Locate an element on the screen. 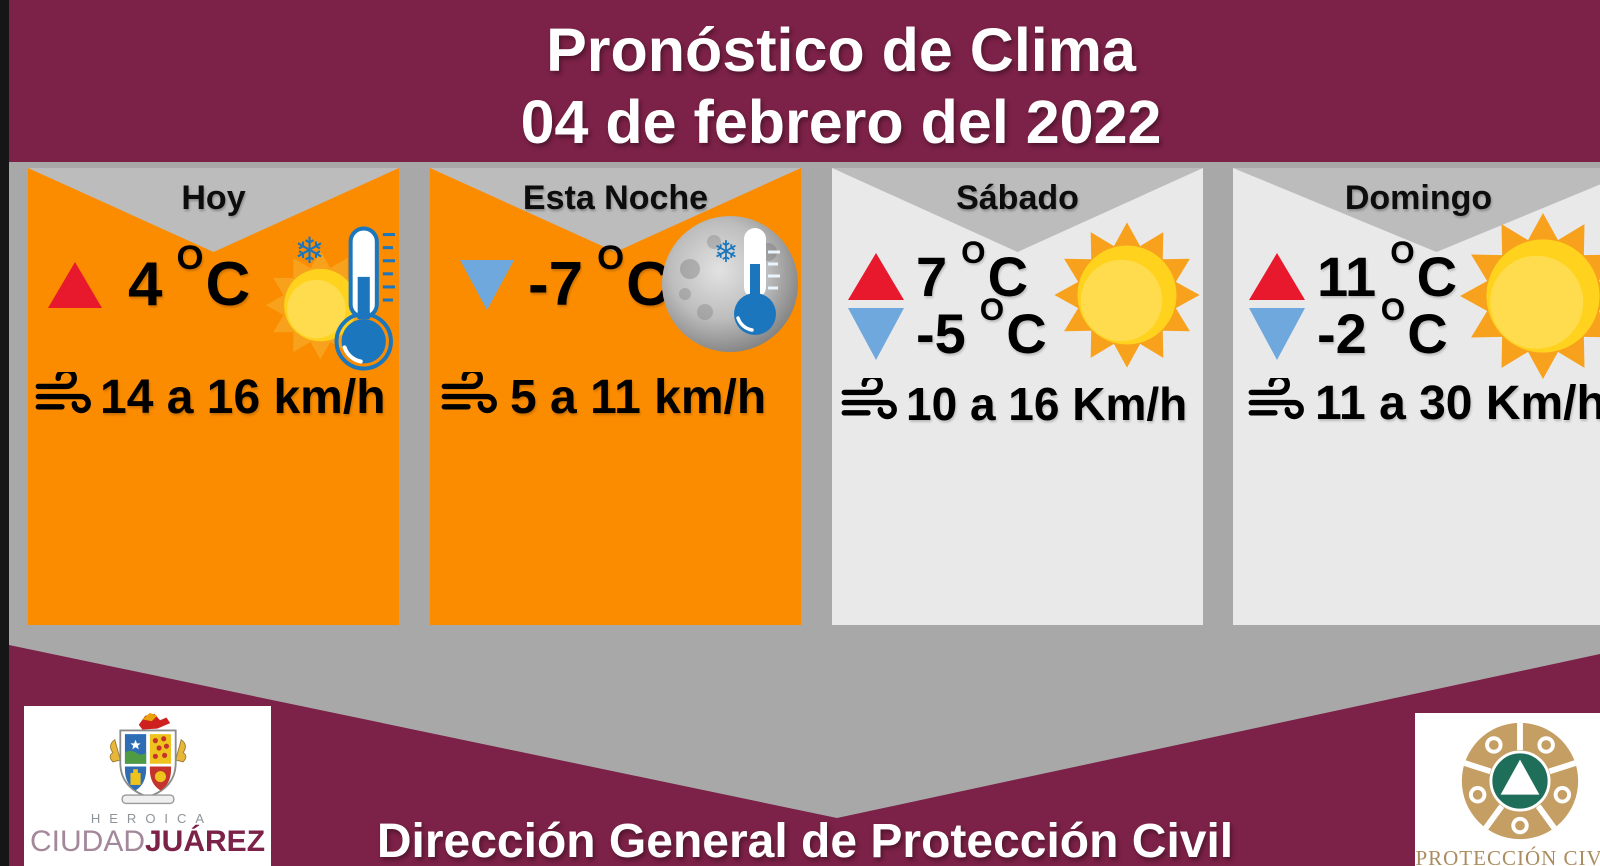  wind-speed: 11 a 30 Km/h is located at coordinates (1457, 403).